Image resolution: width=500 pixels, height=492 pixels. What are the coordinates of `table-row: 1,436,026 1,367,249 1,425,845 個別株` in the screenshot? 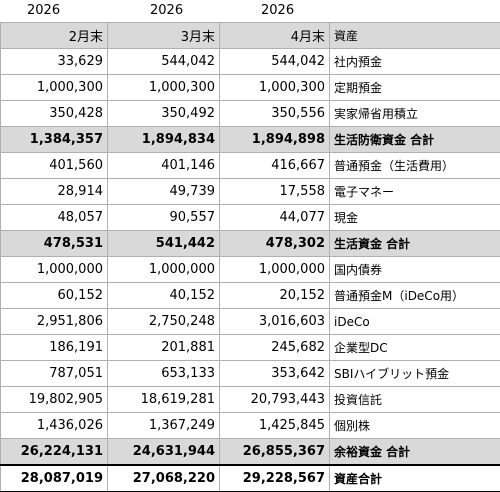 It's located at (250, 425).